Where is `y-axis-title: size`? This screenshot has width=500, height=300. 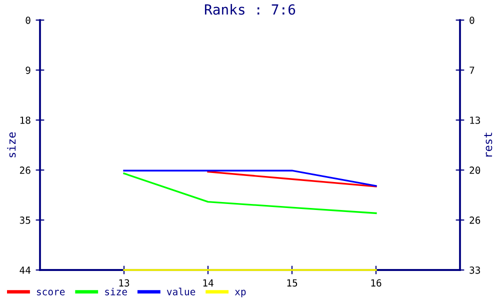
y-axis-title: size is located at coordinates (11, 145).